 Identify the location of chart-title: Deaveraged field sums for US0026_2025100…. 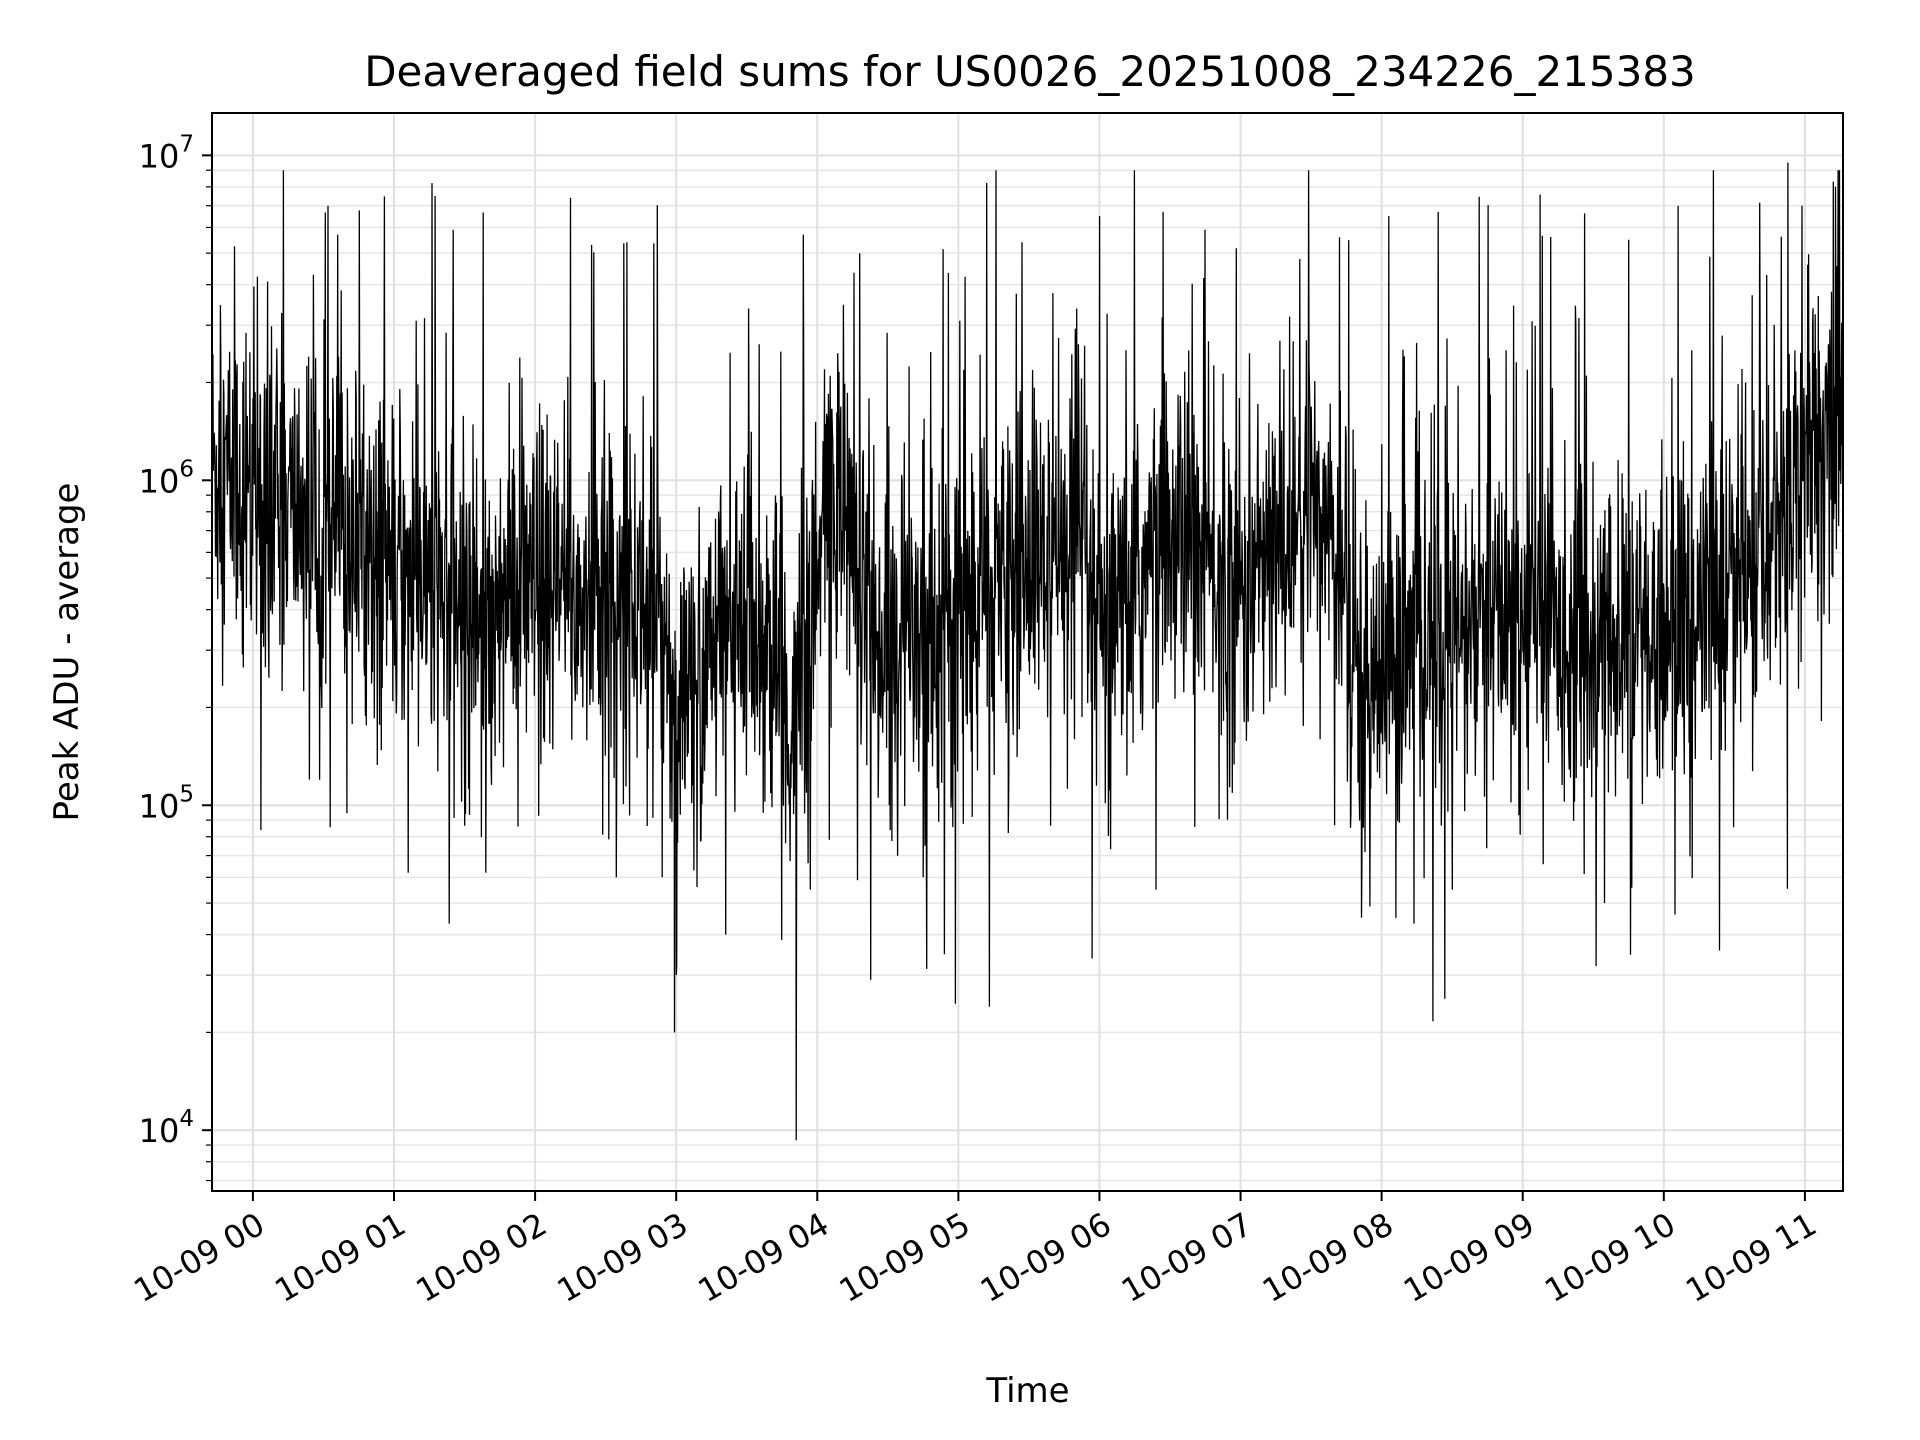
(1030, 71).